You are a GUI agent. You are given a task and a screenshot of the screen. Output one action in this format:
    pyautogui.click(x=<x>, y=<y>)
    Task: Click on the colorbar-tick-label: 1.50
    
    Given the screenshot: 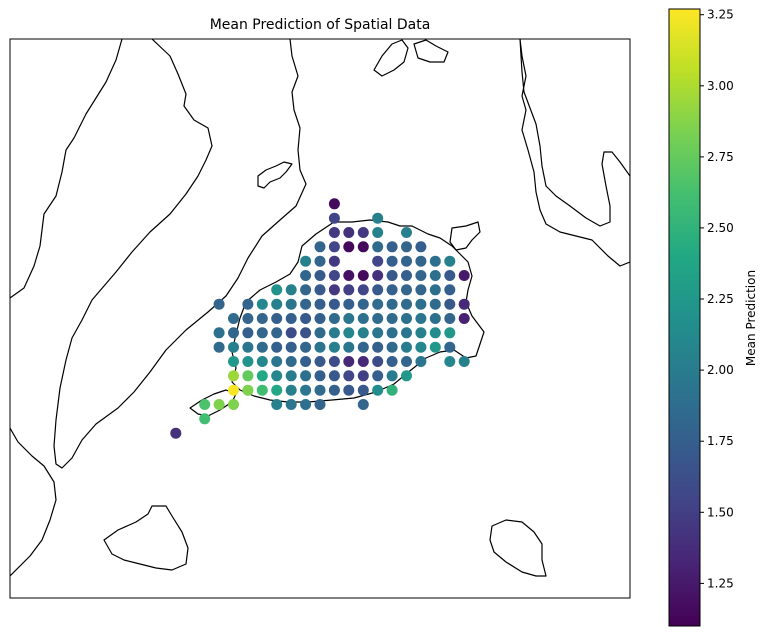 What is the action you would take?
    pyautogui.click(x=720, y=512)
    